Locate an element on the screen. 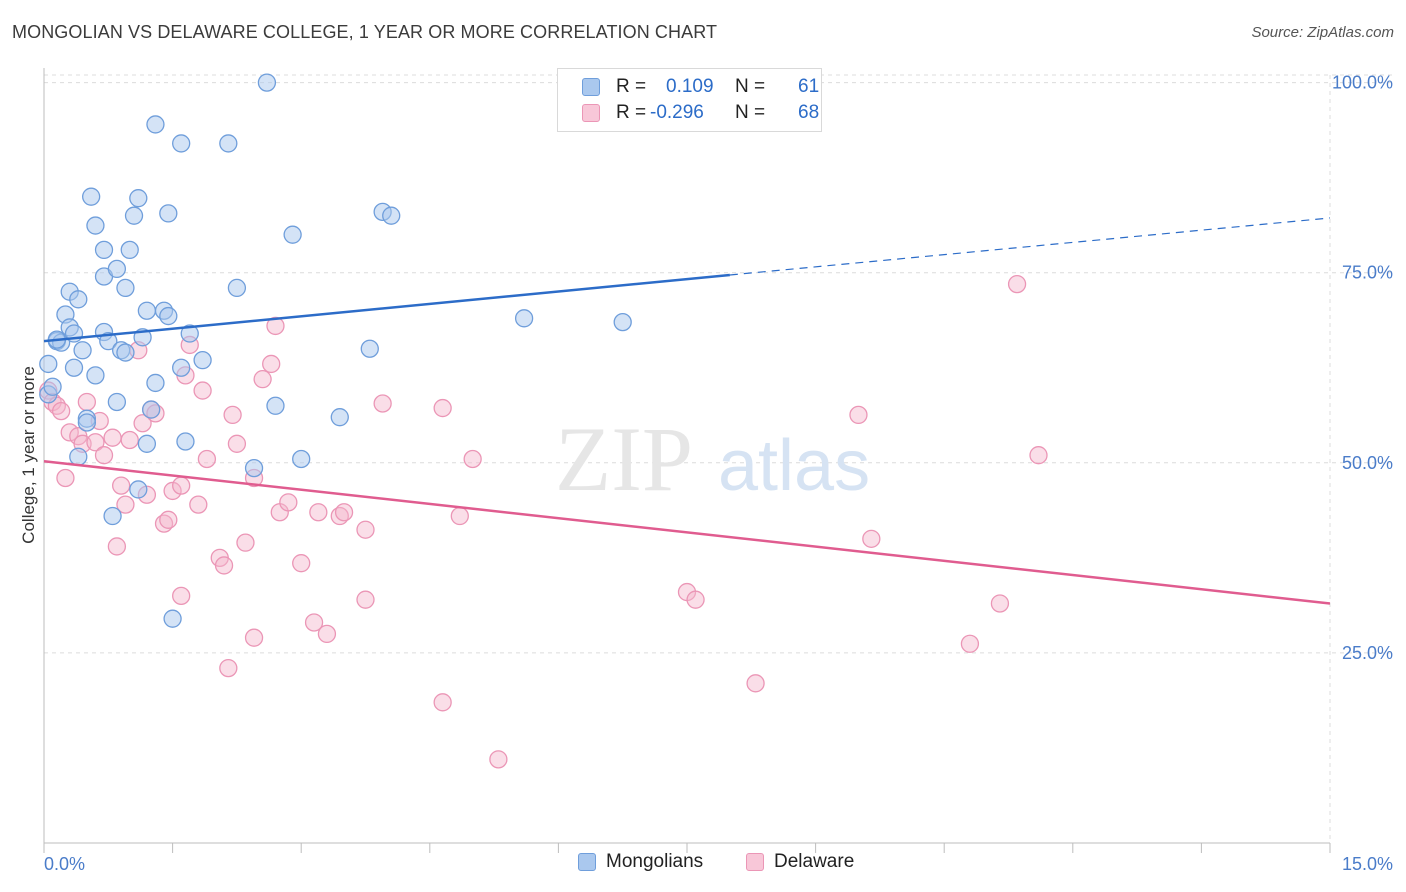  legend-r-label: R = is located at coordinates (631, 112).